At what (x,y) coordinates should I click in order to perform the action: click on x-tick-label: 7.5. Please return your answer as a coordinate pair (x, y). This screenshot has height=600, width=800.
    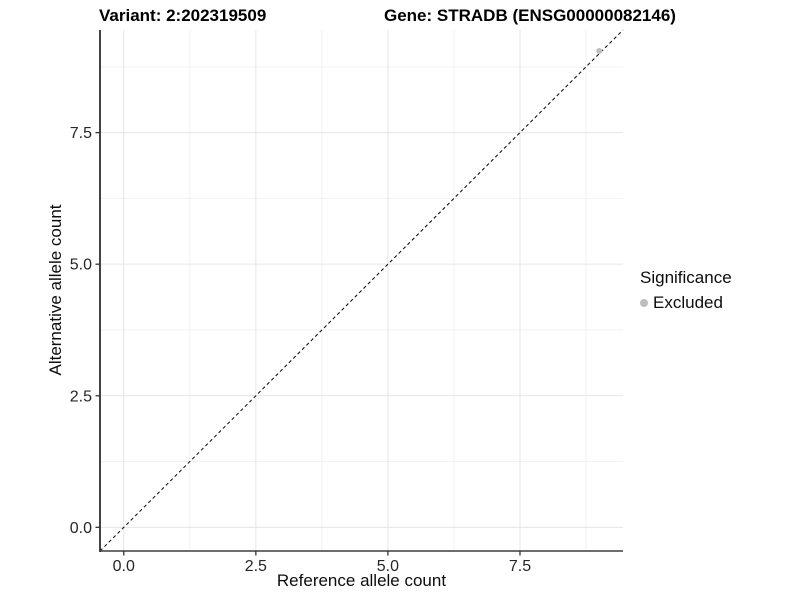
    Looking at the image, I should click on (520, 566).